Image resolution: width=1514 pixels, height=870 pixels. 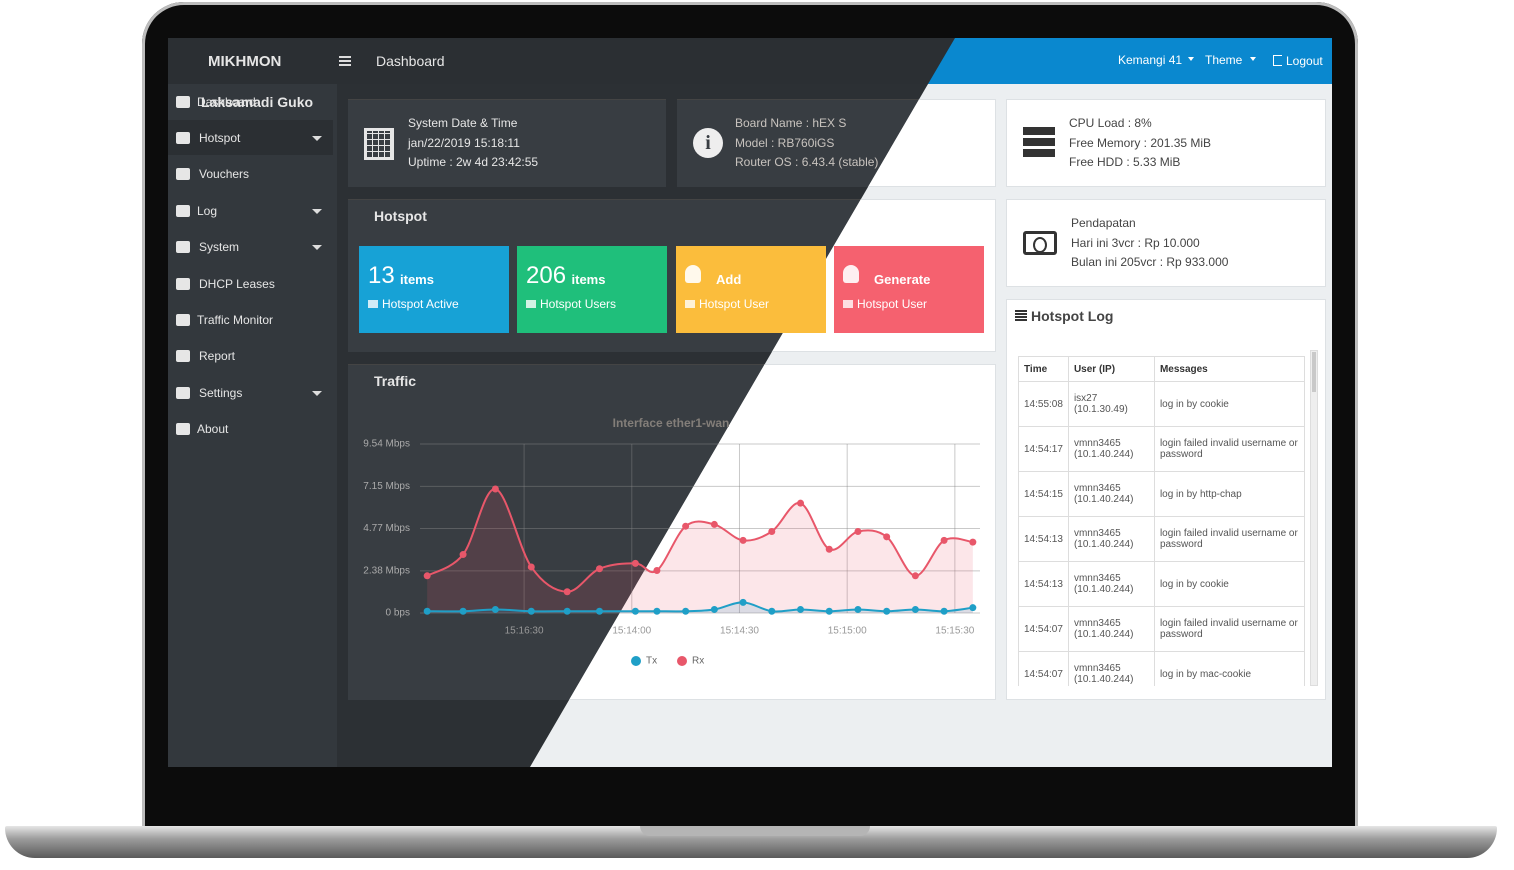 What do you see at coordinates (1111, 404) in the screenshot?
I see `log-cell: isx27 (10.1.30.49)` at bounding box center [1111, 404].